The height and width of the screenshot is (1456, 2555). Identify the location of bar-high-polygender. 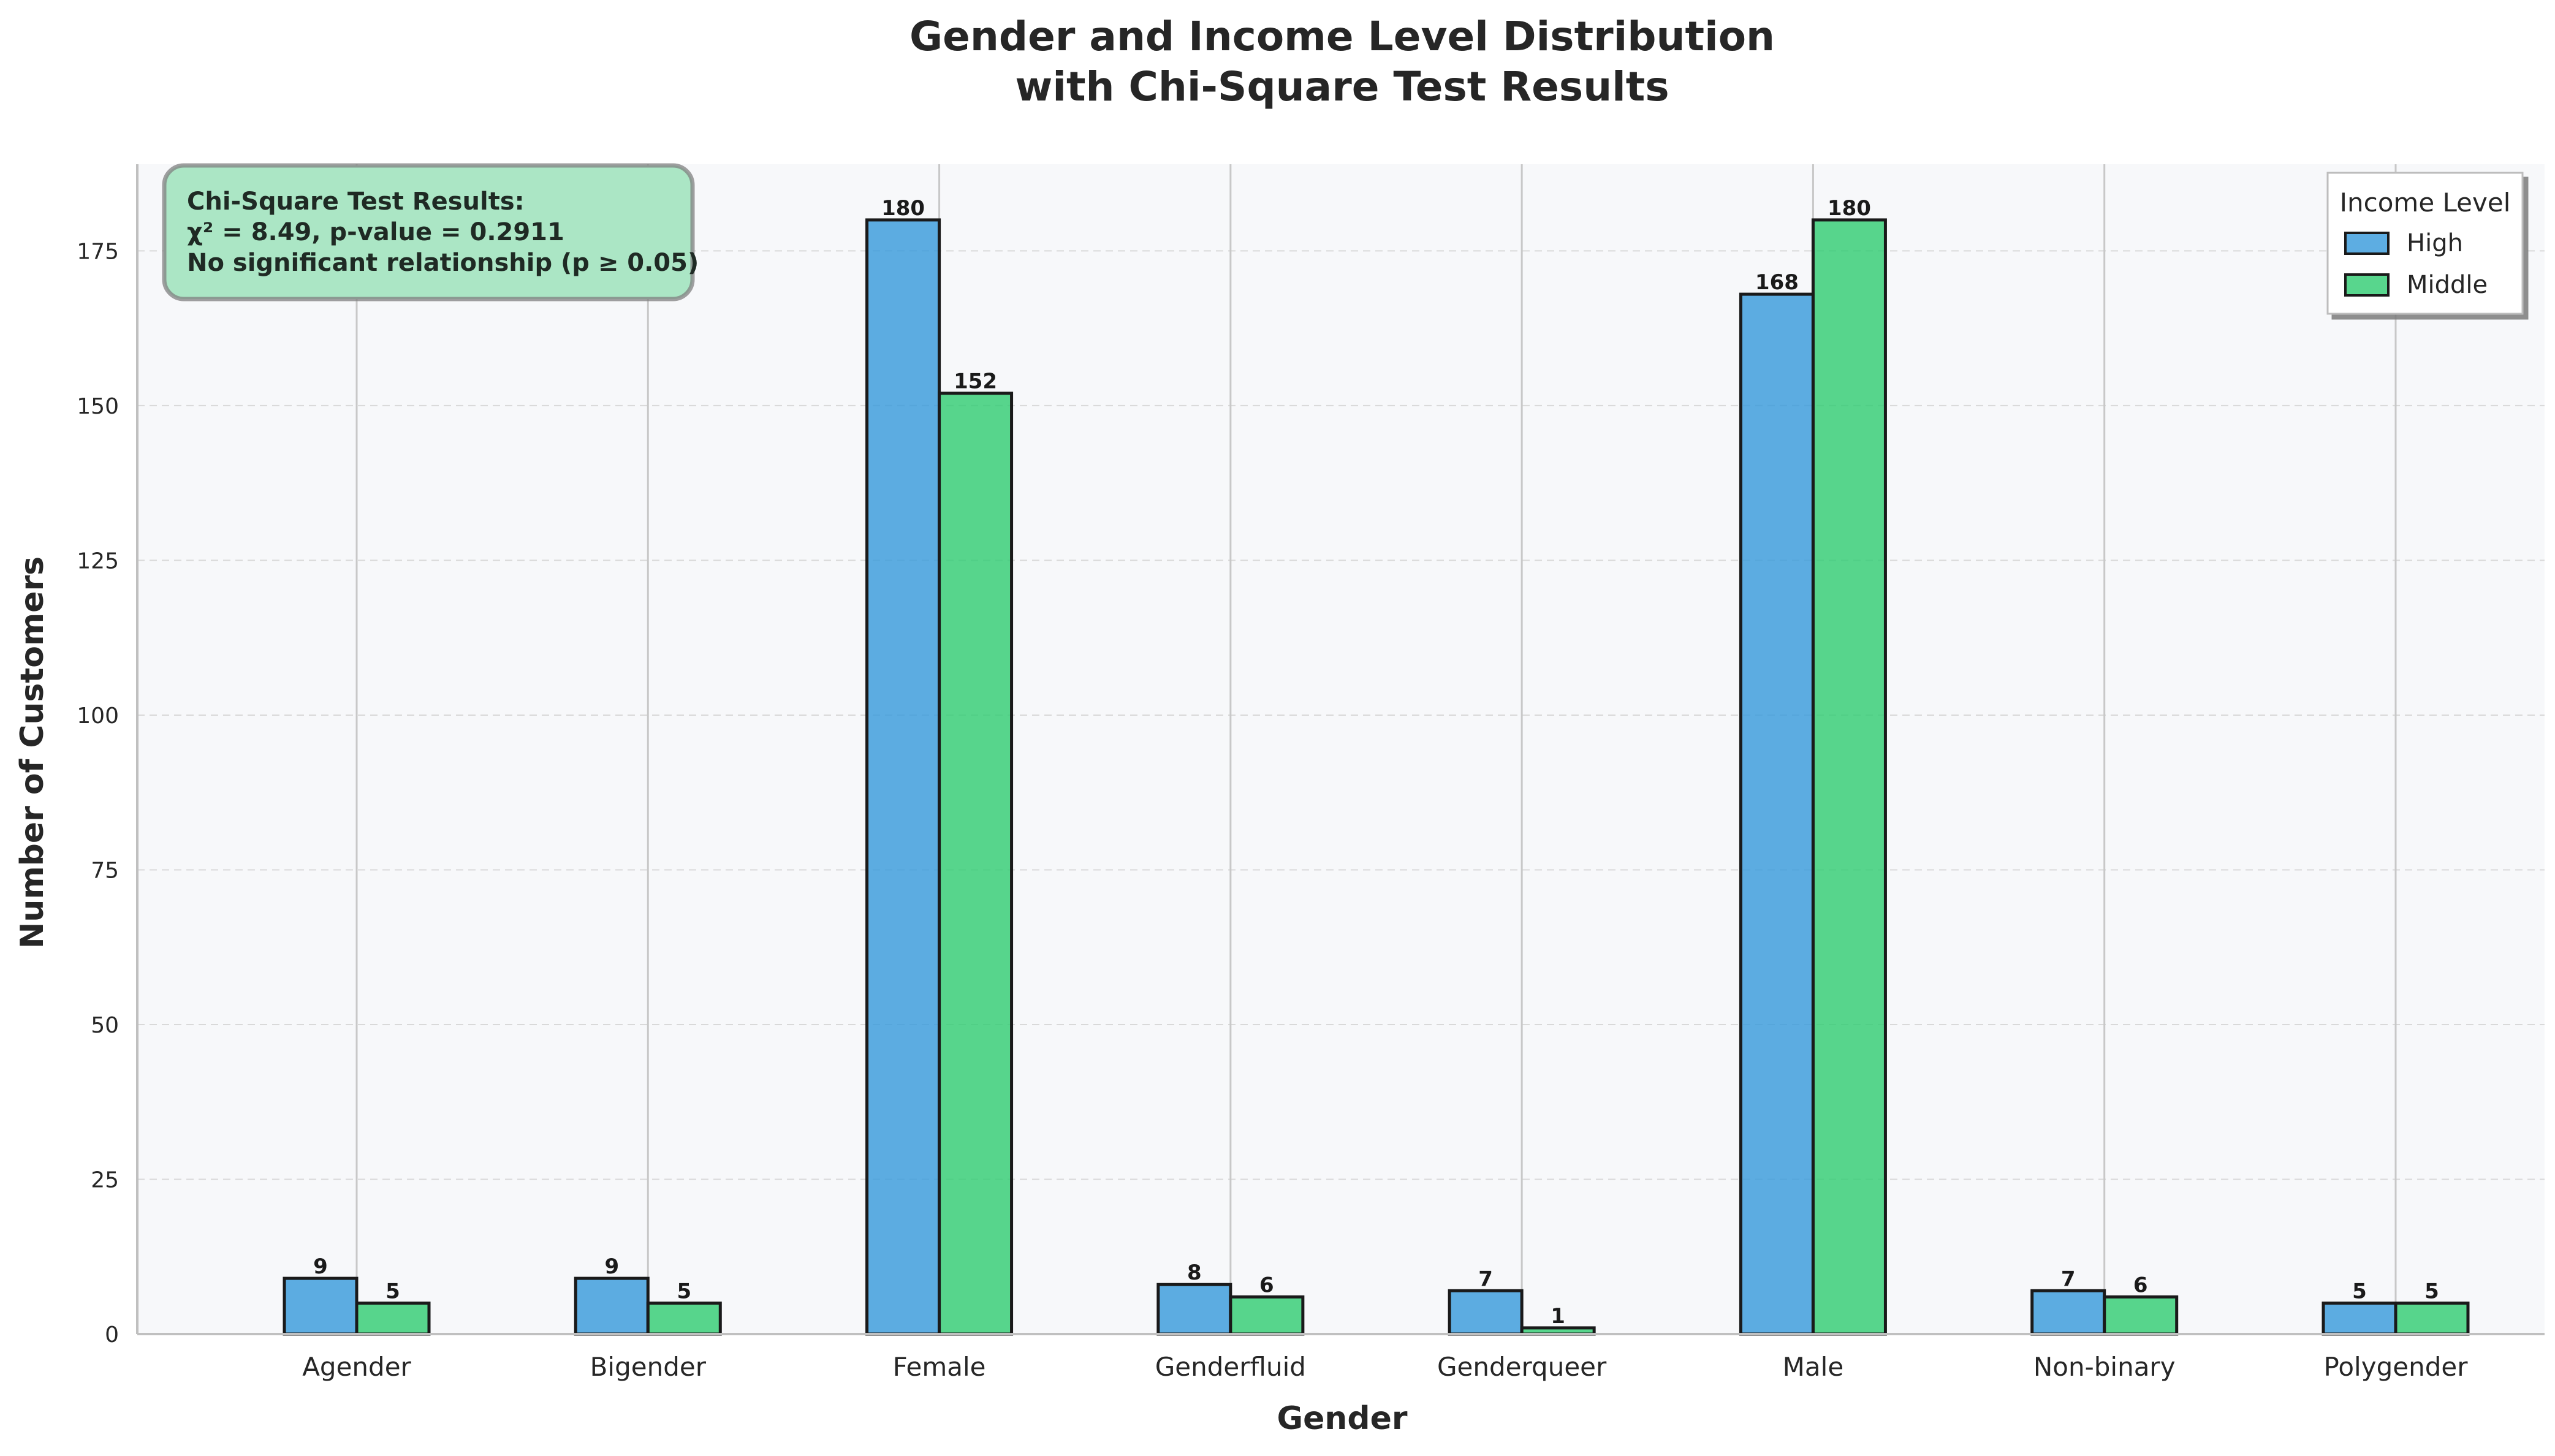
(2359, 1318).